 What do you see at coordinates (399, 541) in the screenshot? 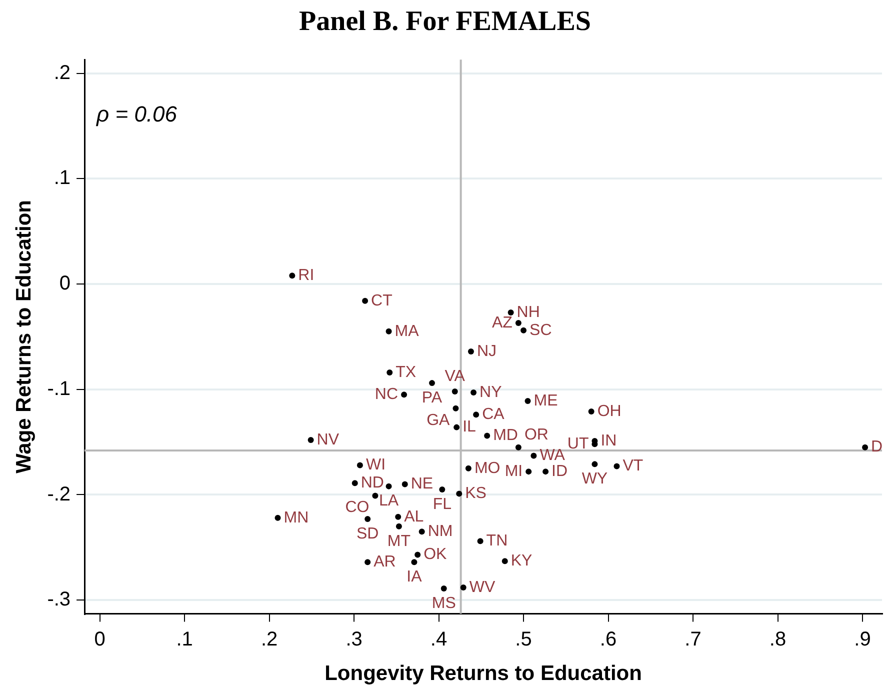
I see `data-label: MT` at bounding box center [399, 541].